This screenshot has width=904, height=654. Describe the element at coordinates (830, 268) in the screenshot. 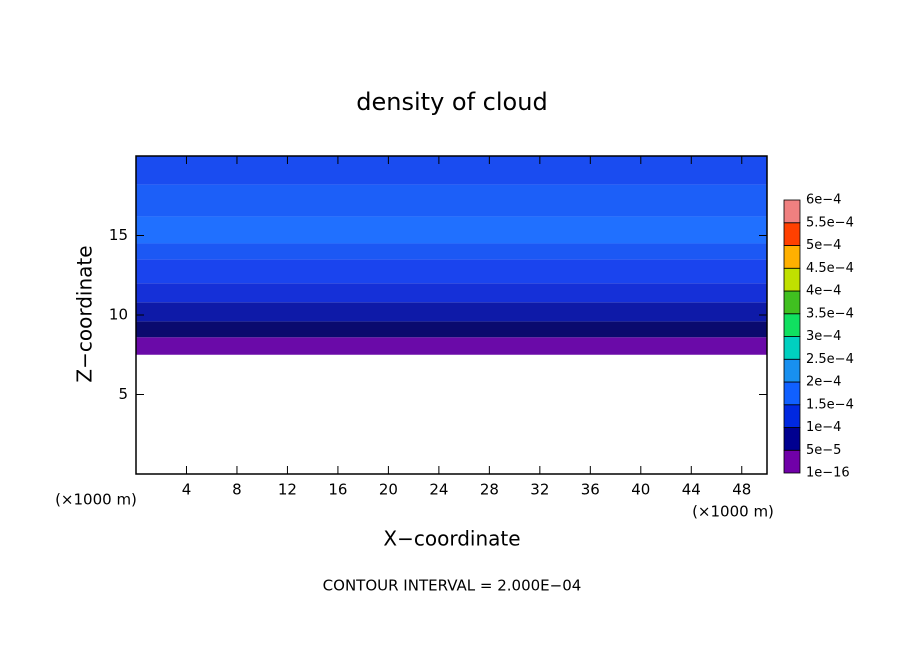

I see `colorbar-label: 4.5e−4` at that location.